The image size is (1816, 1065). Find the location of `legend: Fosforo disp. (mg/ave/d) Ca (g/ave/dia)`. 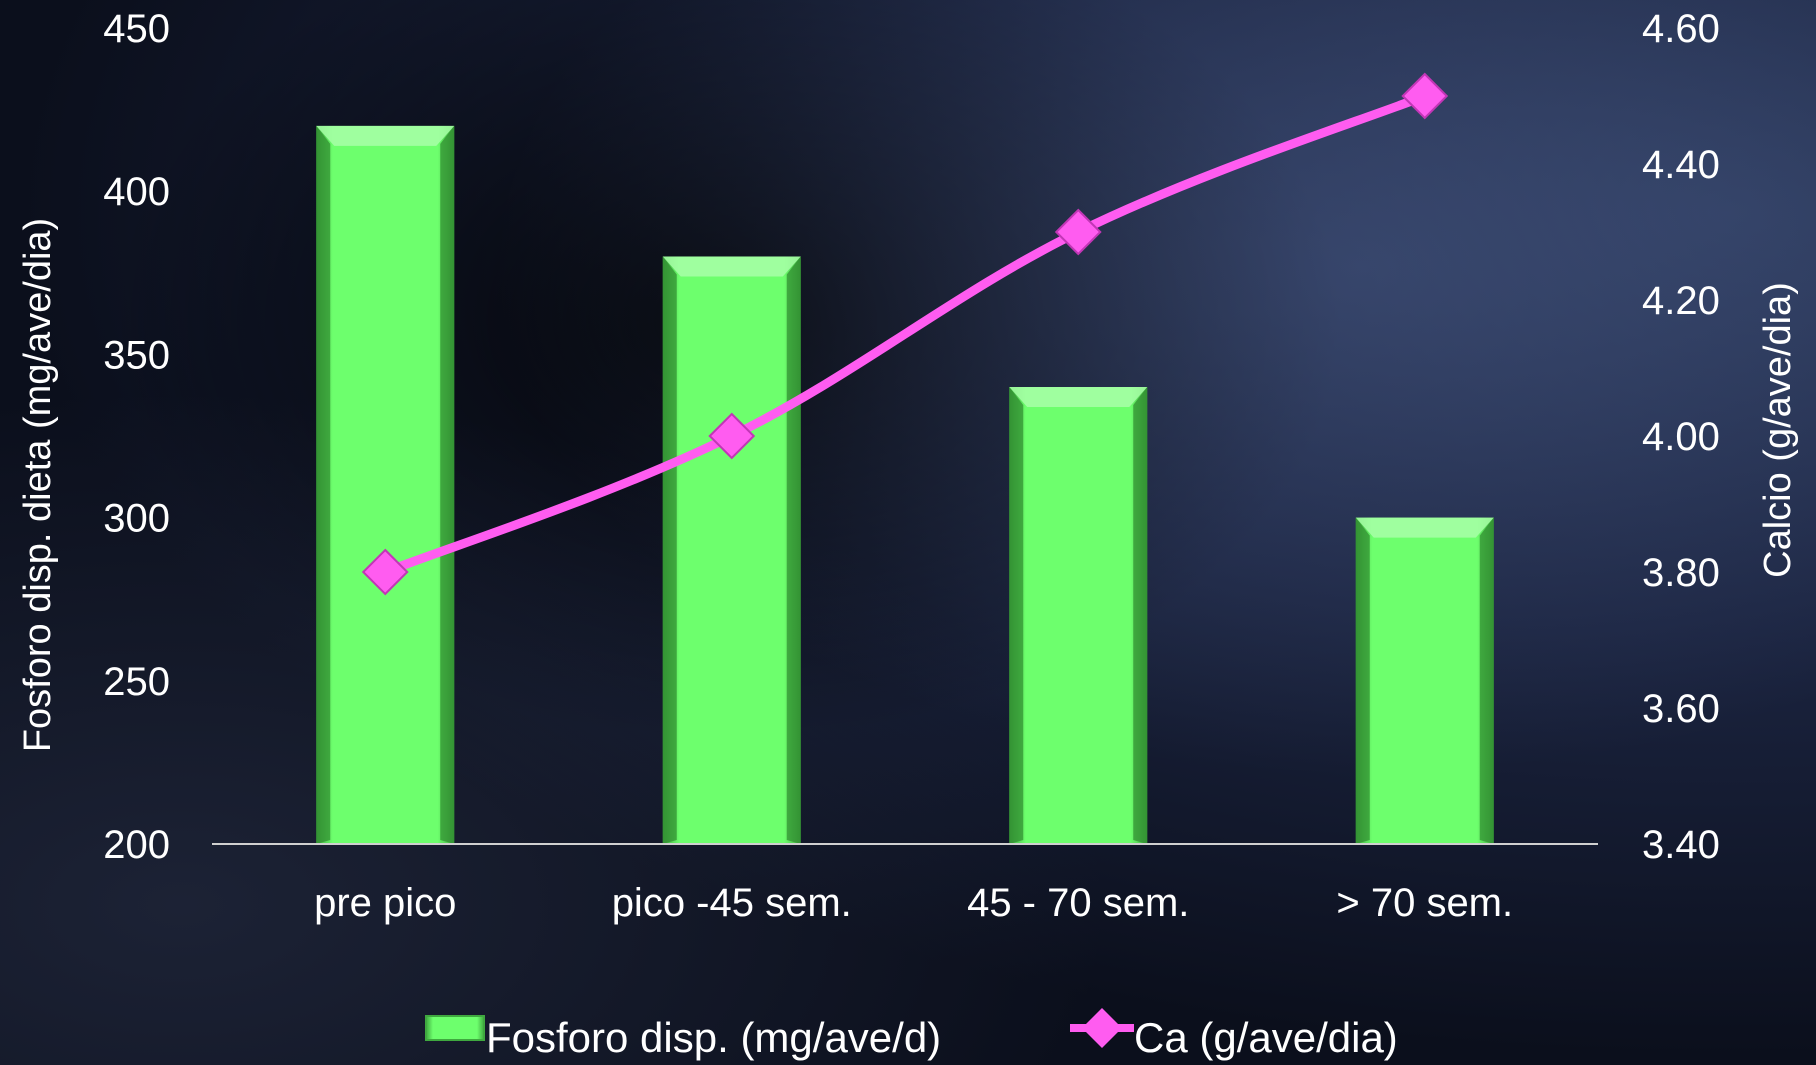

legend: Fosforo disp. (mg/ave/d) Ca (g/ave/dia) is located at coordinates (912, 1034).